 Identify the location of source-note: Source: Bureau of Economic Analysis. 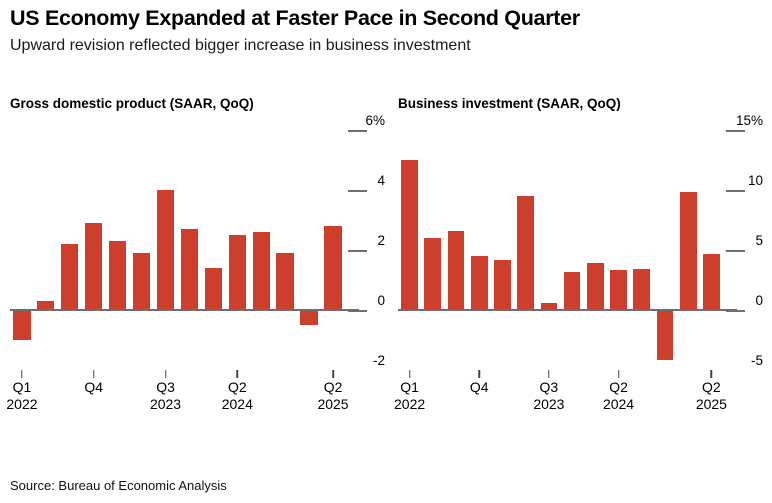
(118, 485).